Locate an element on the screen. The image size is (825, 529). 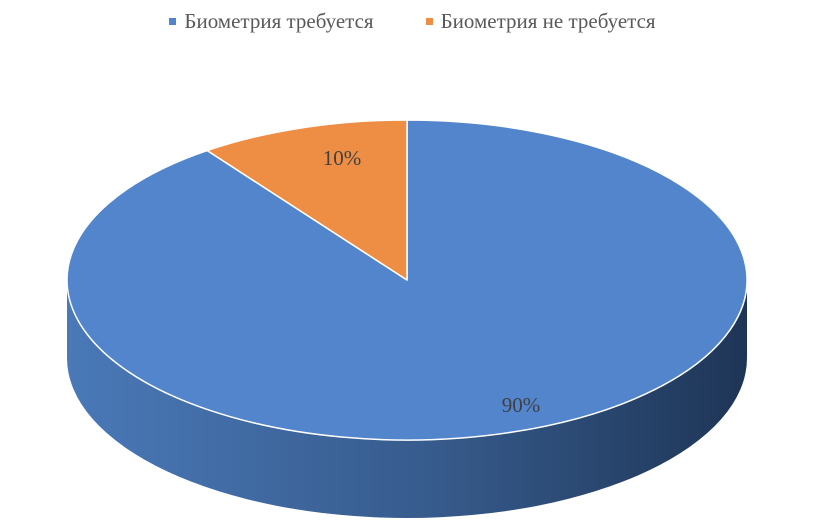
pie-slice-biometry-not-required is located at coordinates (307, 200).